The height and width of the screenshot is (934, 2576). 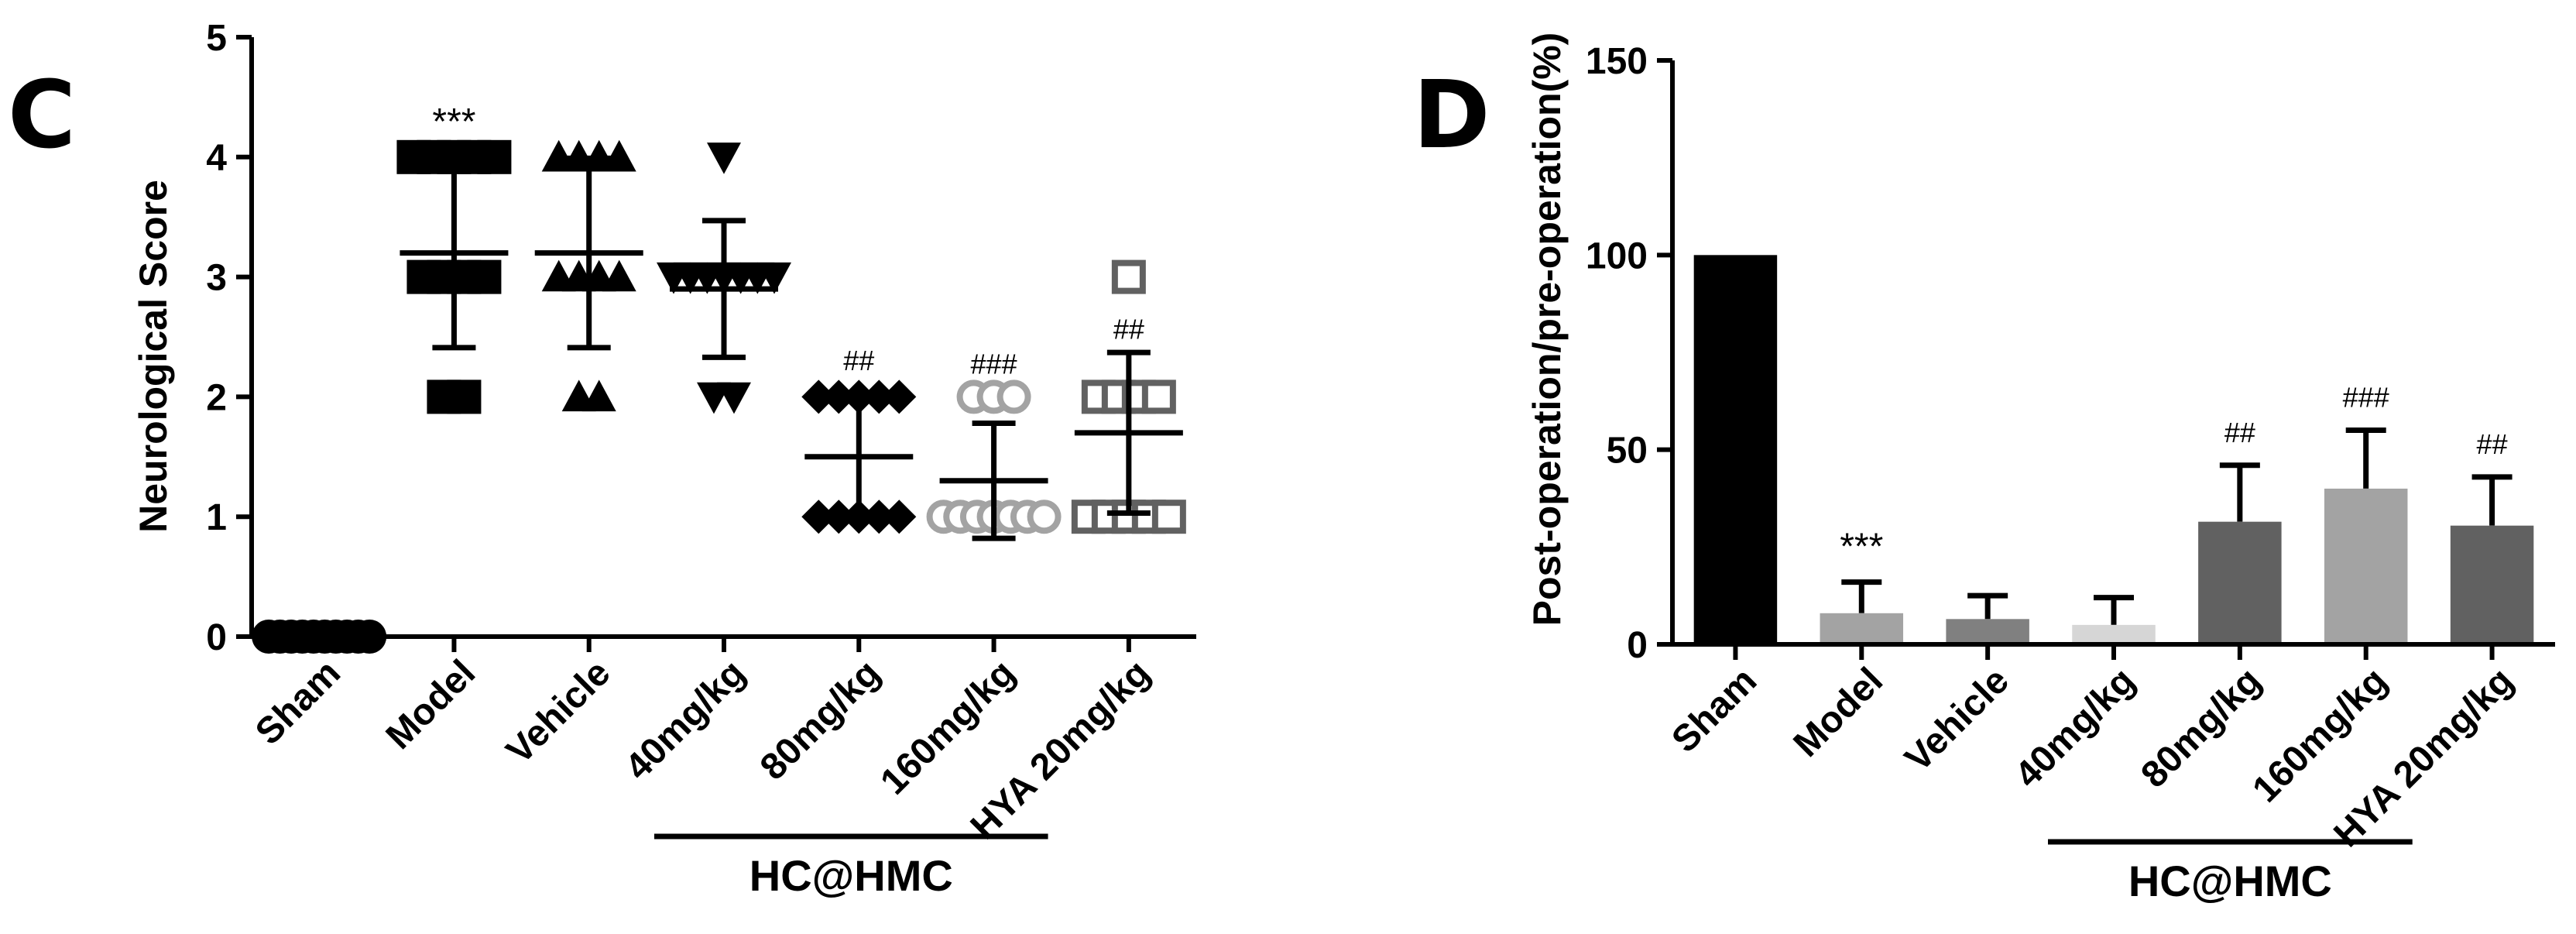 What do you see at coordinates (216, 278) in the screenshot?
I see `y-tick-label: 3` at bounding box center [216, 278].